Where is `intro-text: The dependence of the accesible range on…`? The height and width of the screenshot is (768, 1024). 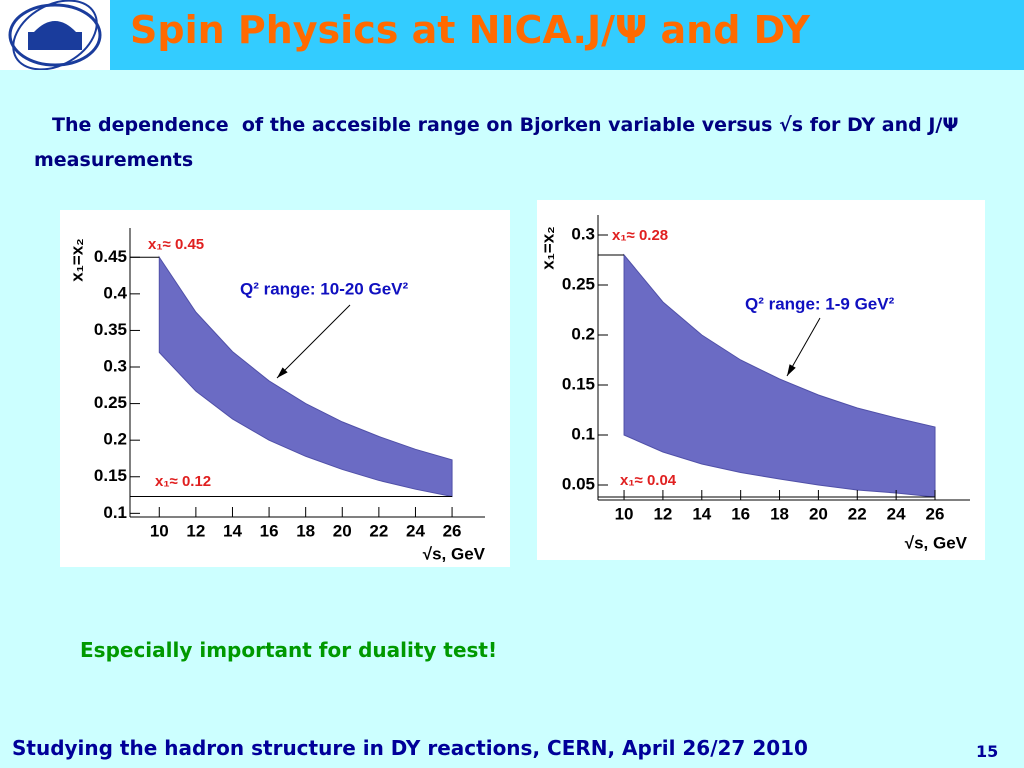 intro-text: The dependence of the accesible range on… is located at coordinates (503, 142).